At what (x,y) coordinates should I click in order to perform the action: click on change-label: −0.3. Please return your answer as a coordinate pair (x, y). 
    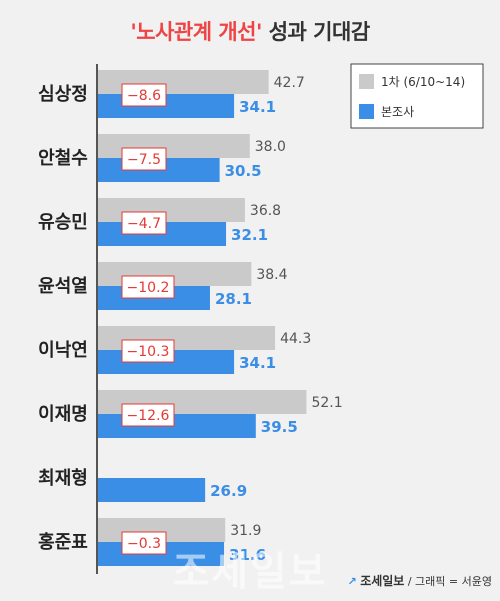
    Looking at the image, I should click on (144, 544).